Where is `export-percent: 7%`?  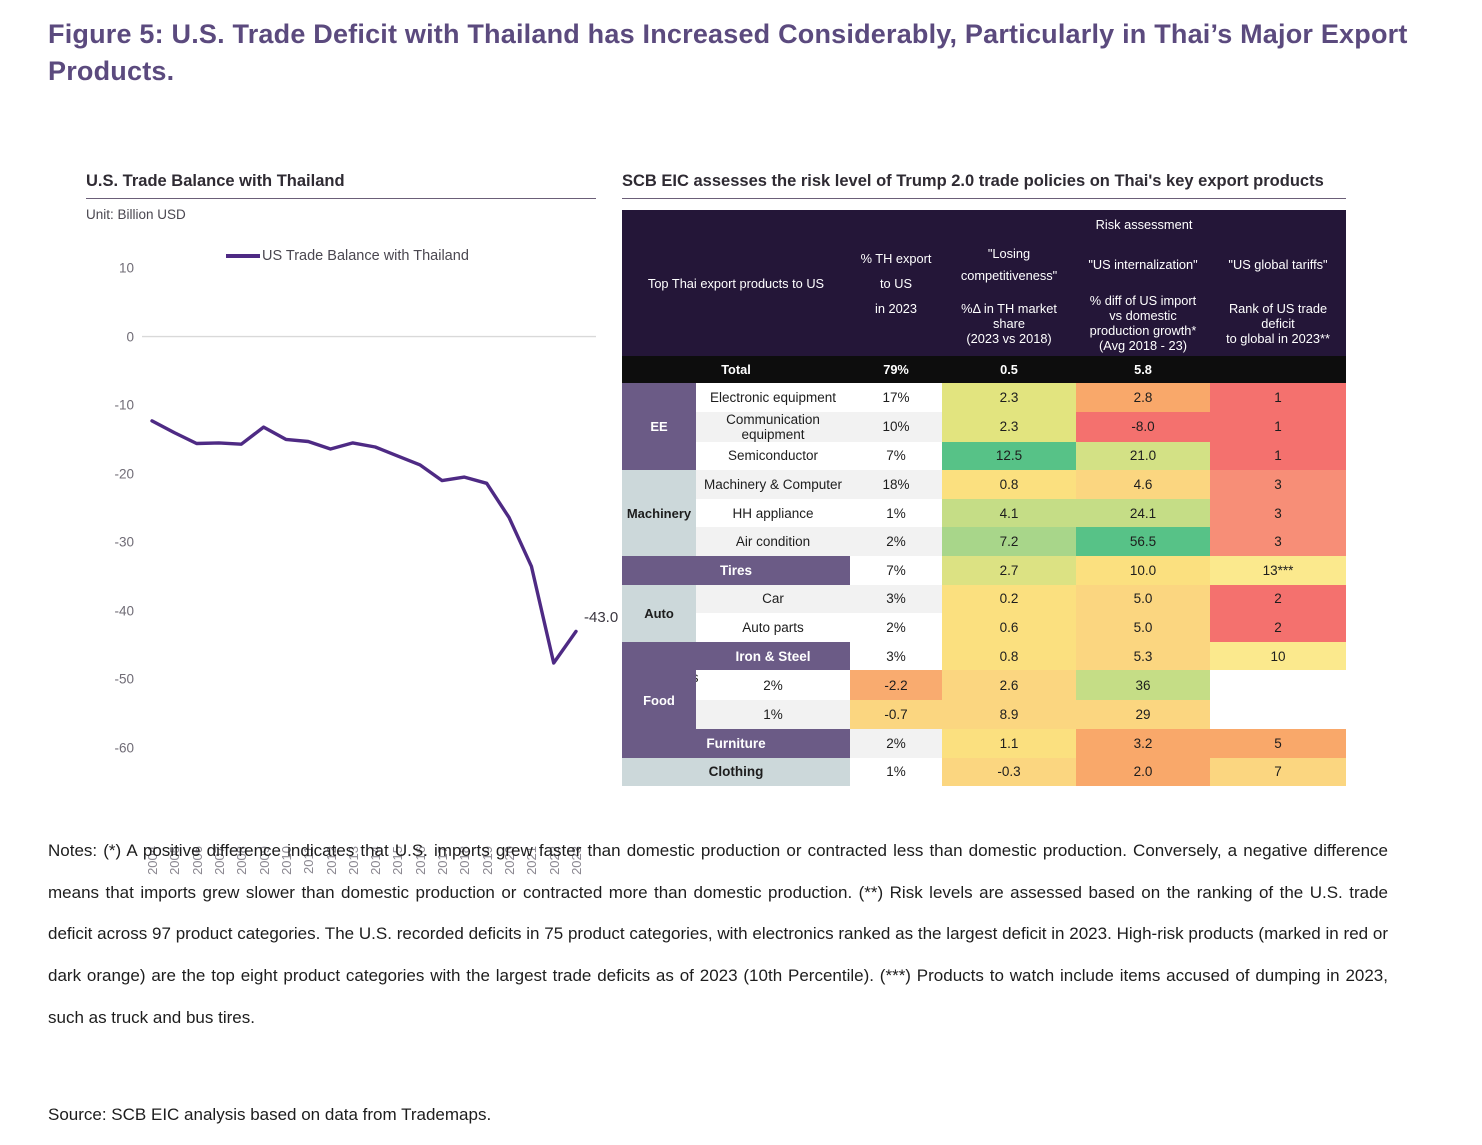 export-percent: 7% is located at coordinates (896, 570).